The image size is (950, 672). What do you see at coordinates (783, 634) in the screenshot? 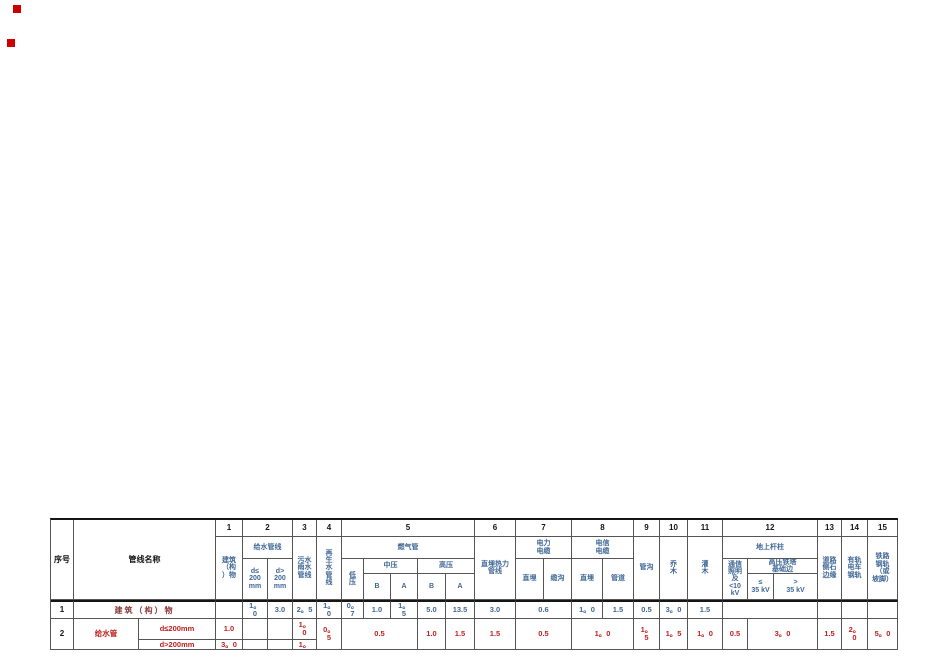
I see `row2-cell-pole-hv: 3。0` at bounding box center [783, 634].